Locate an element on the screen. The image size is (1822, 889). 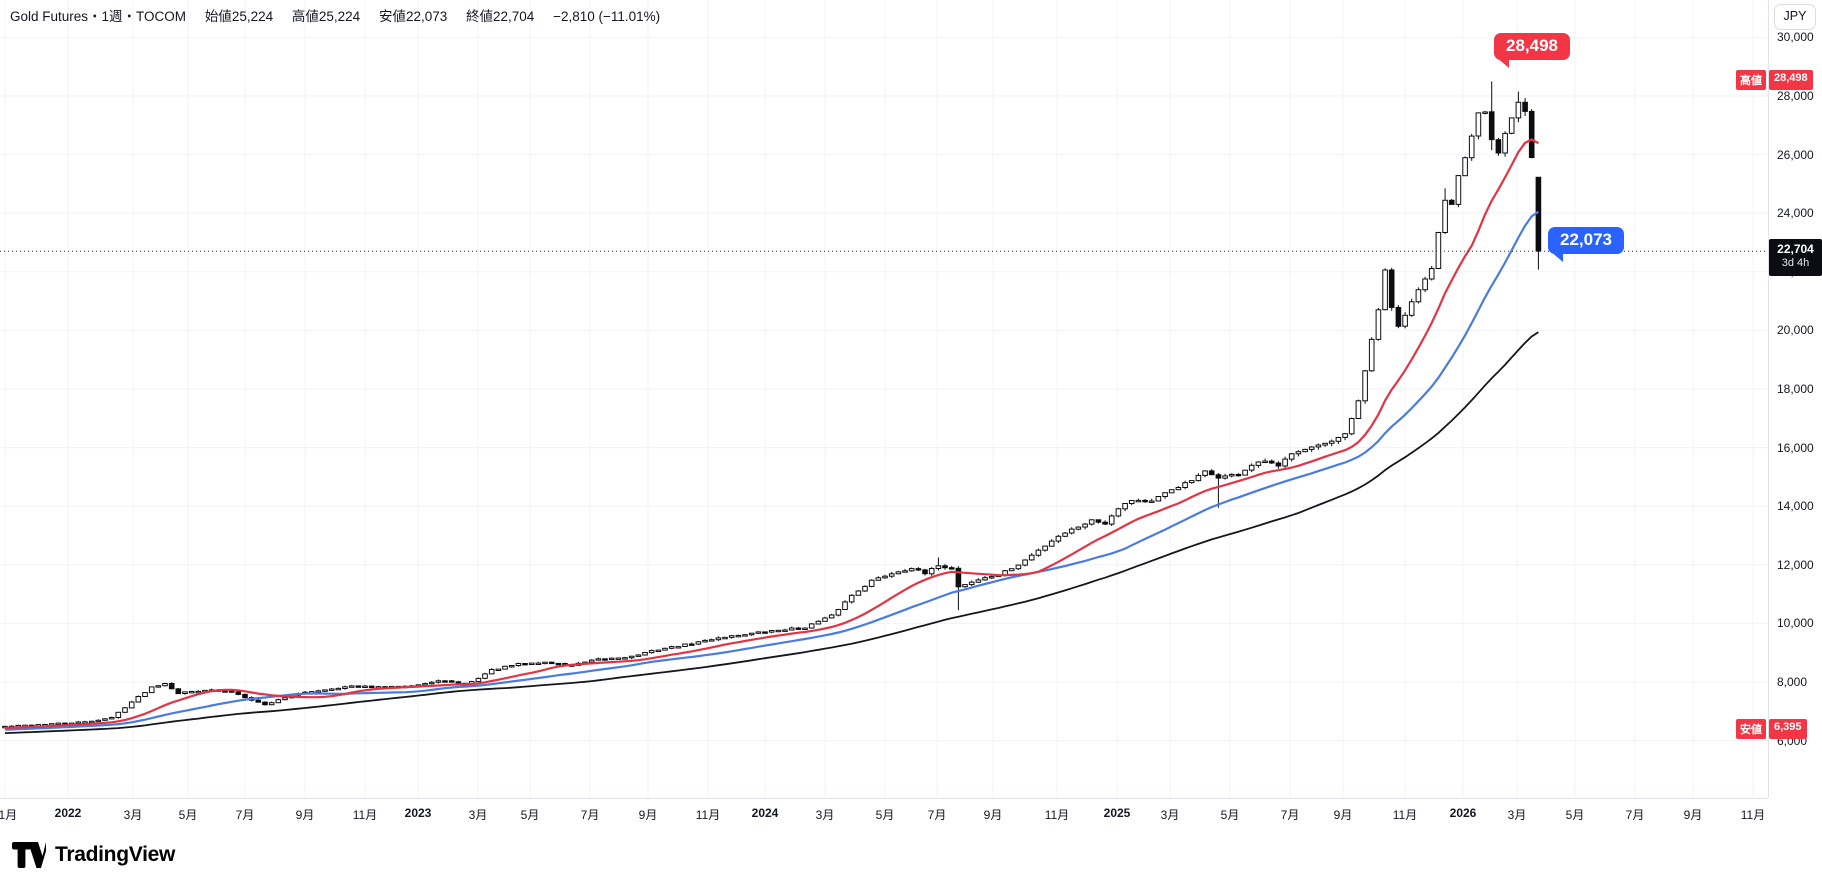
price-axis-label: 20,000 is located at coordinates (1795, 330).